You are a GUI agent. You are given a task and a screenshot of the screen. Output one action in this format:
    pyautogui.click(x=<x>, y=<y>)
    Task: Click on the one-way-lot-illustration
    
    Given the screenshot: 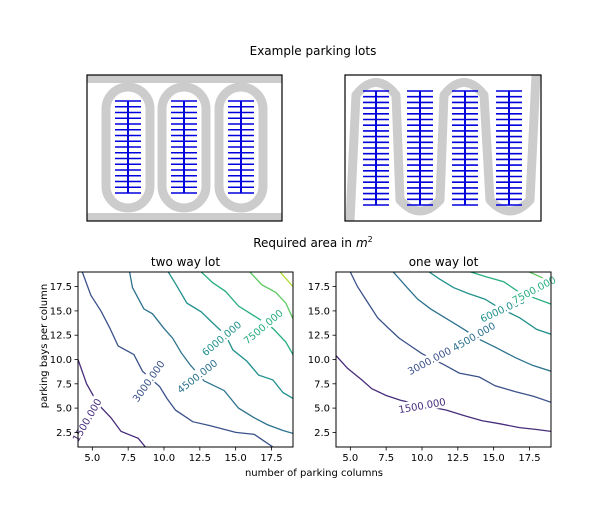 What is the action you would take?
    pyautogui.click(x=443, y=148)
    